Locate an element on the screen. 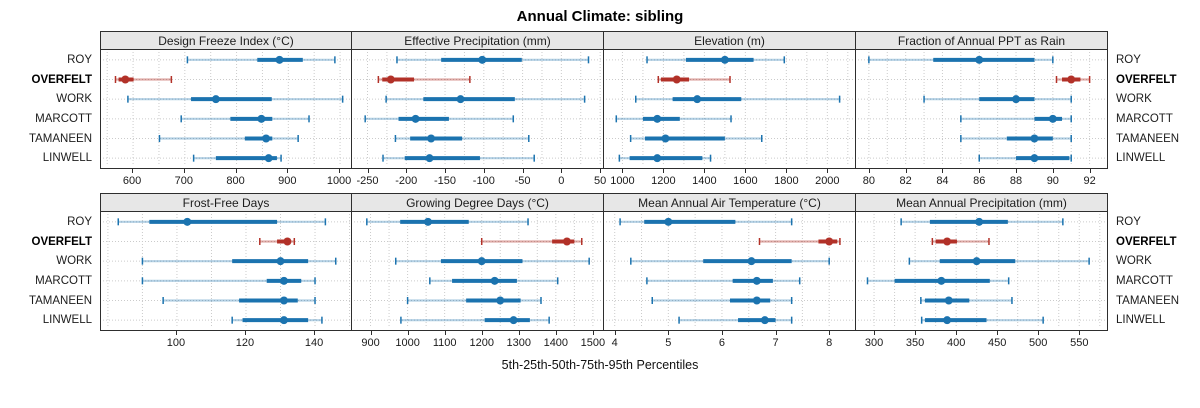  series-growing-degree-days-work is located at coordinates (478, 261).